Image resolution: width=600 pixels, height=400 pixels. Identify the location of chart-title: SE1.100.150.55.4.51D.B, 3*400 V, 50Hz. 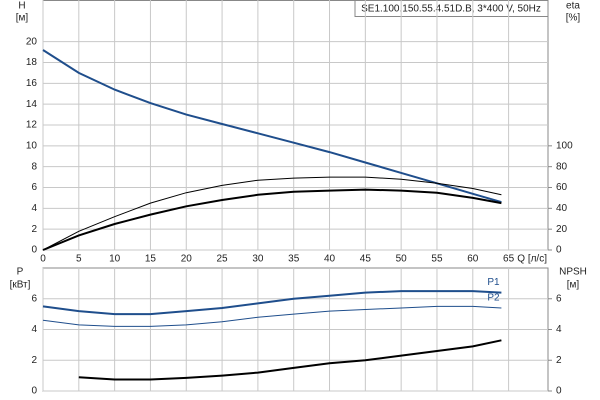
(451, 9).